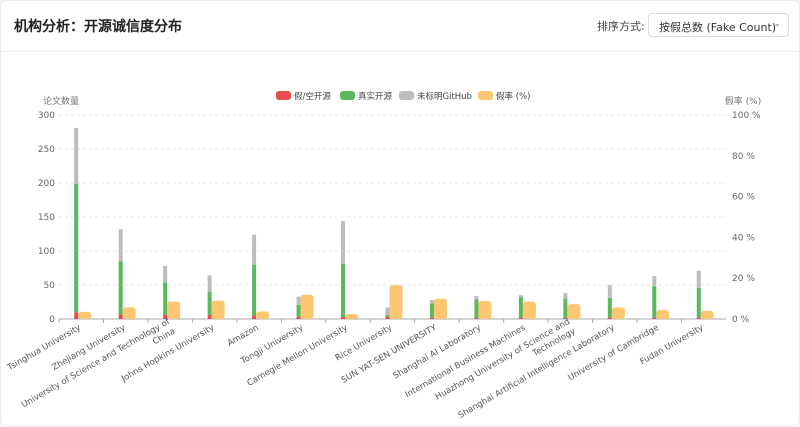 The image size is (800, 427). What do you see at coordinates (777, 24) in the screenshot?
I see `chevron-down-icon: ⌄` at bounding box center [777, 24].